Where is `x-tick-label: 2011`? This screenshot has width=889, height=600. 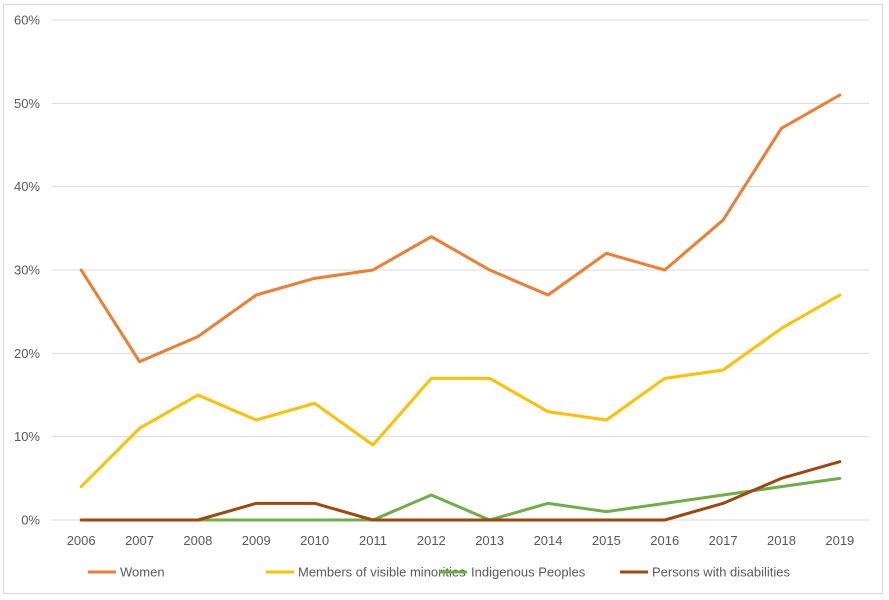
x-tick-label: 2011 is located at coordinates (373, 540).